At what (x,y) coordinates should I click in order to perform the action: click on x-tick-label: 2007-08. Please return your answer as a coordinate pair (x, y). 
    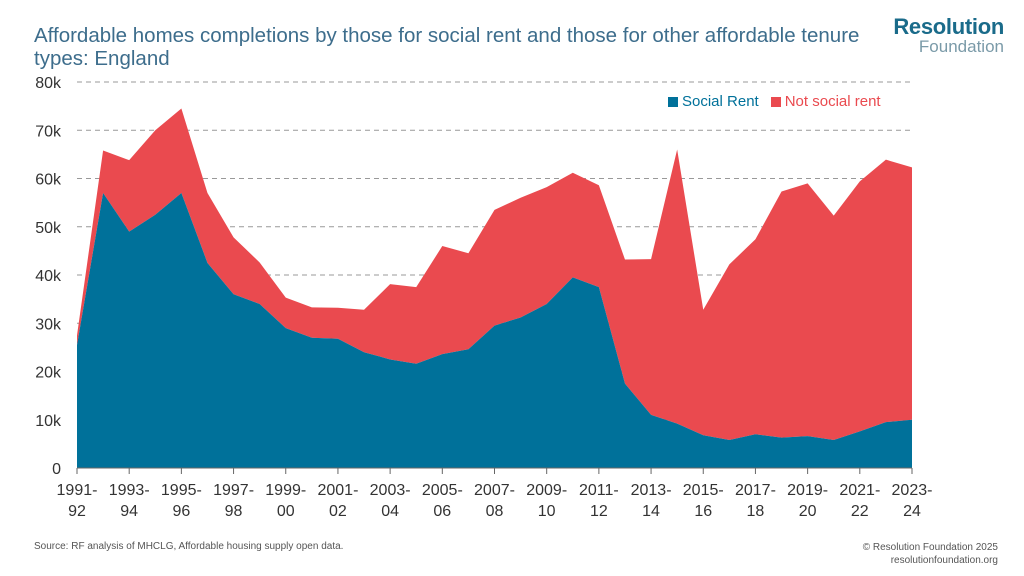
    Looking at the image, I should click on (494, 501).